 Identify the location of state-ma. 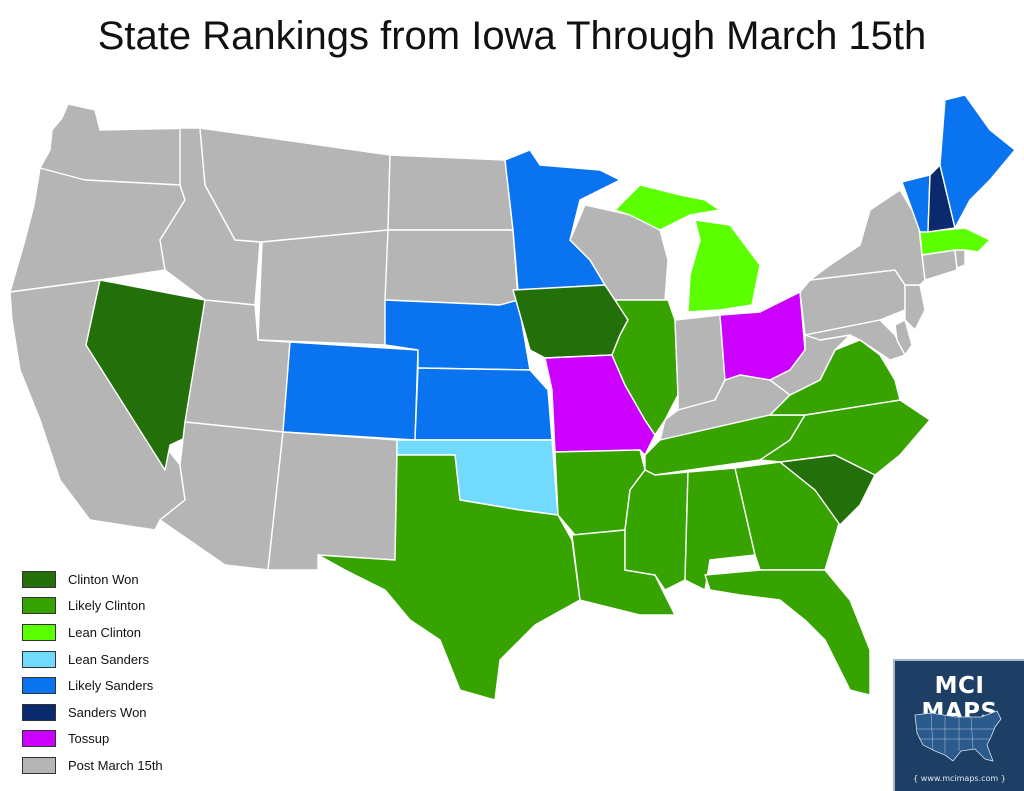
(955, 241).